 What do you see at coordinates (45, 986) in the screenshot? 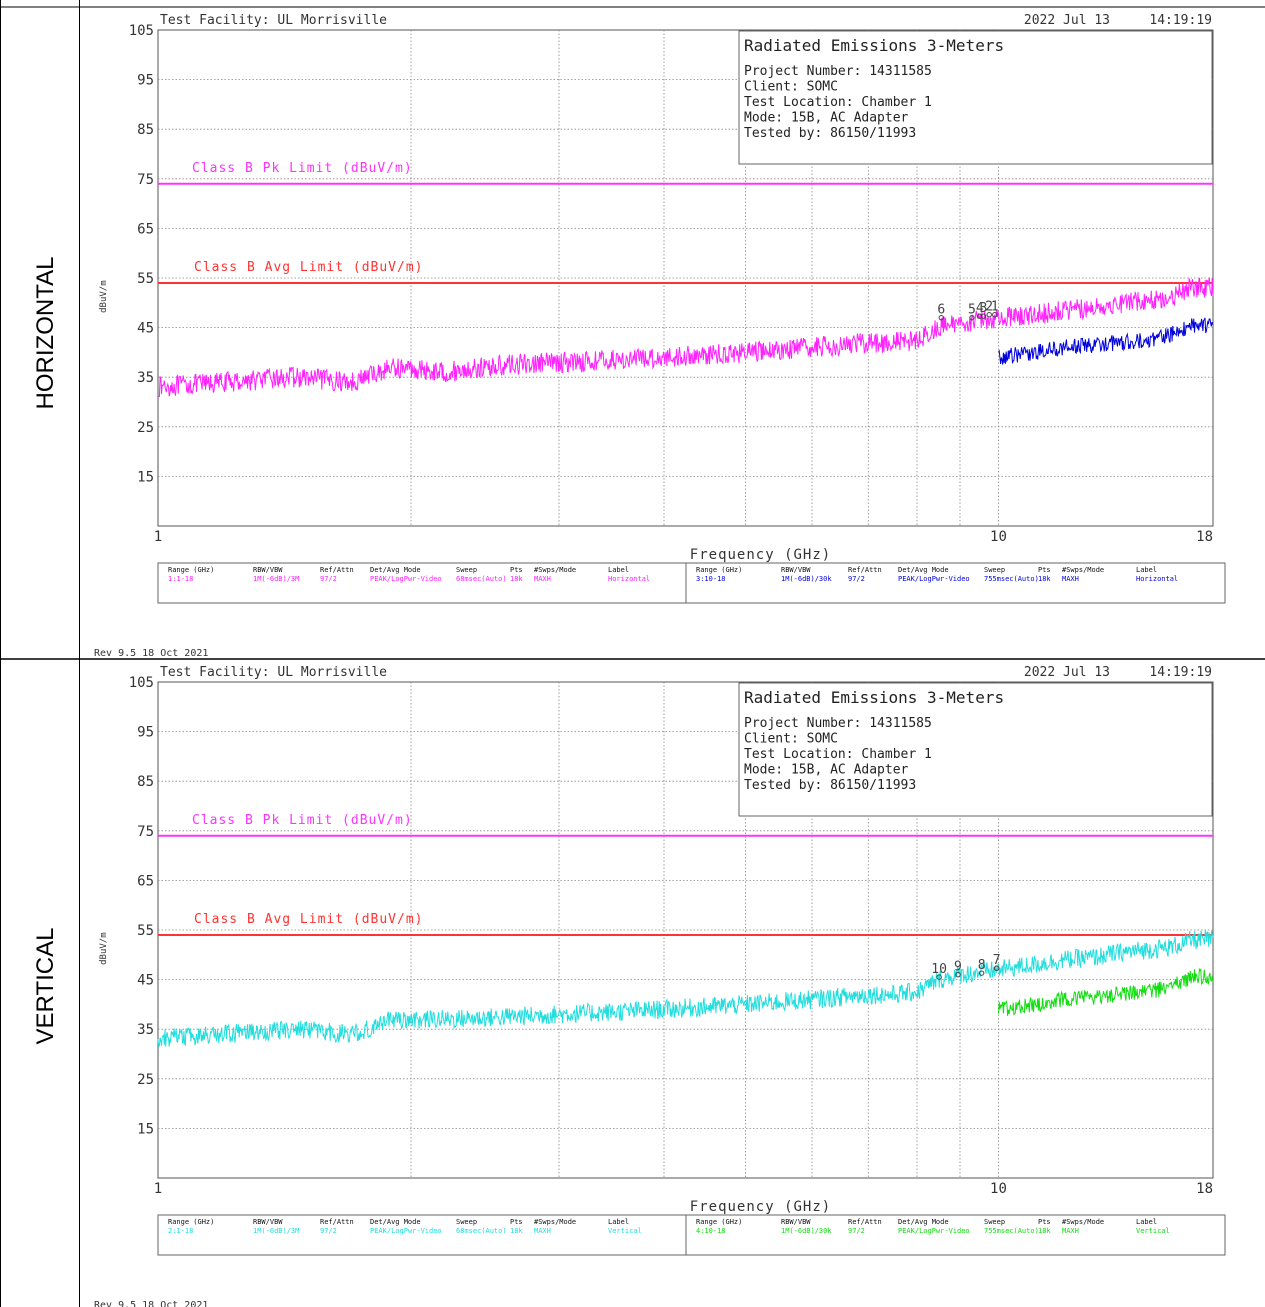
I see `row-label-vertical: VERTICAL` at bounding box center [45, 986].